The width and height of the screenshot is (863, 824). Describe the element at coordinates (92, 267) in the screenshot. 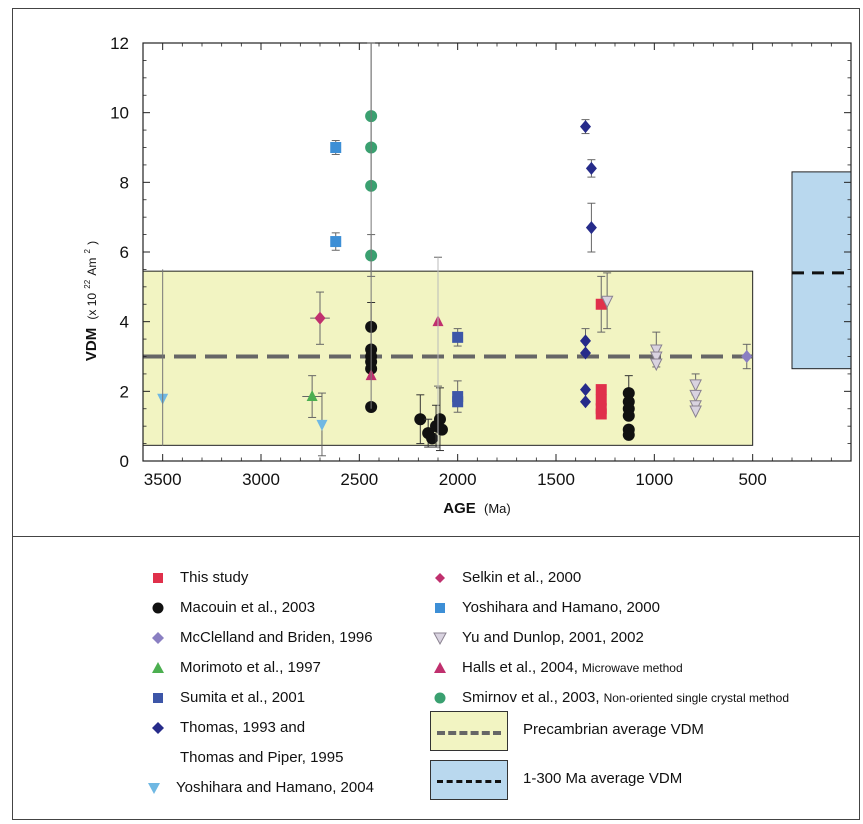

I see `y-axis-label-unit-end: Am` at that location.